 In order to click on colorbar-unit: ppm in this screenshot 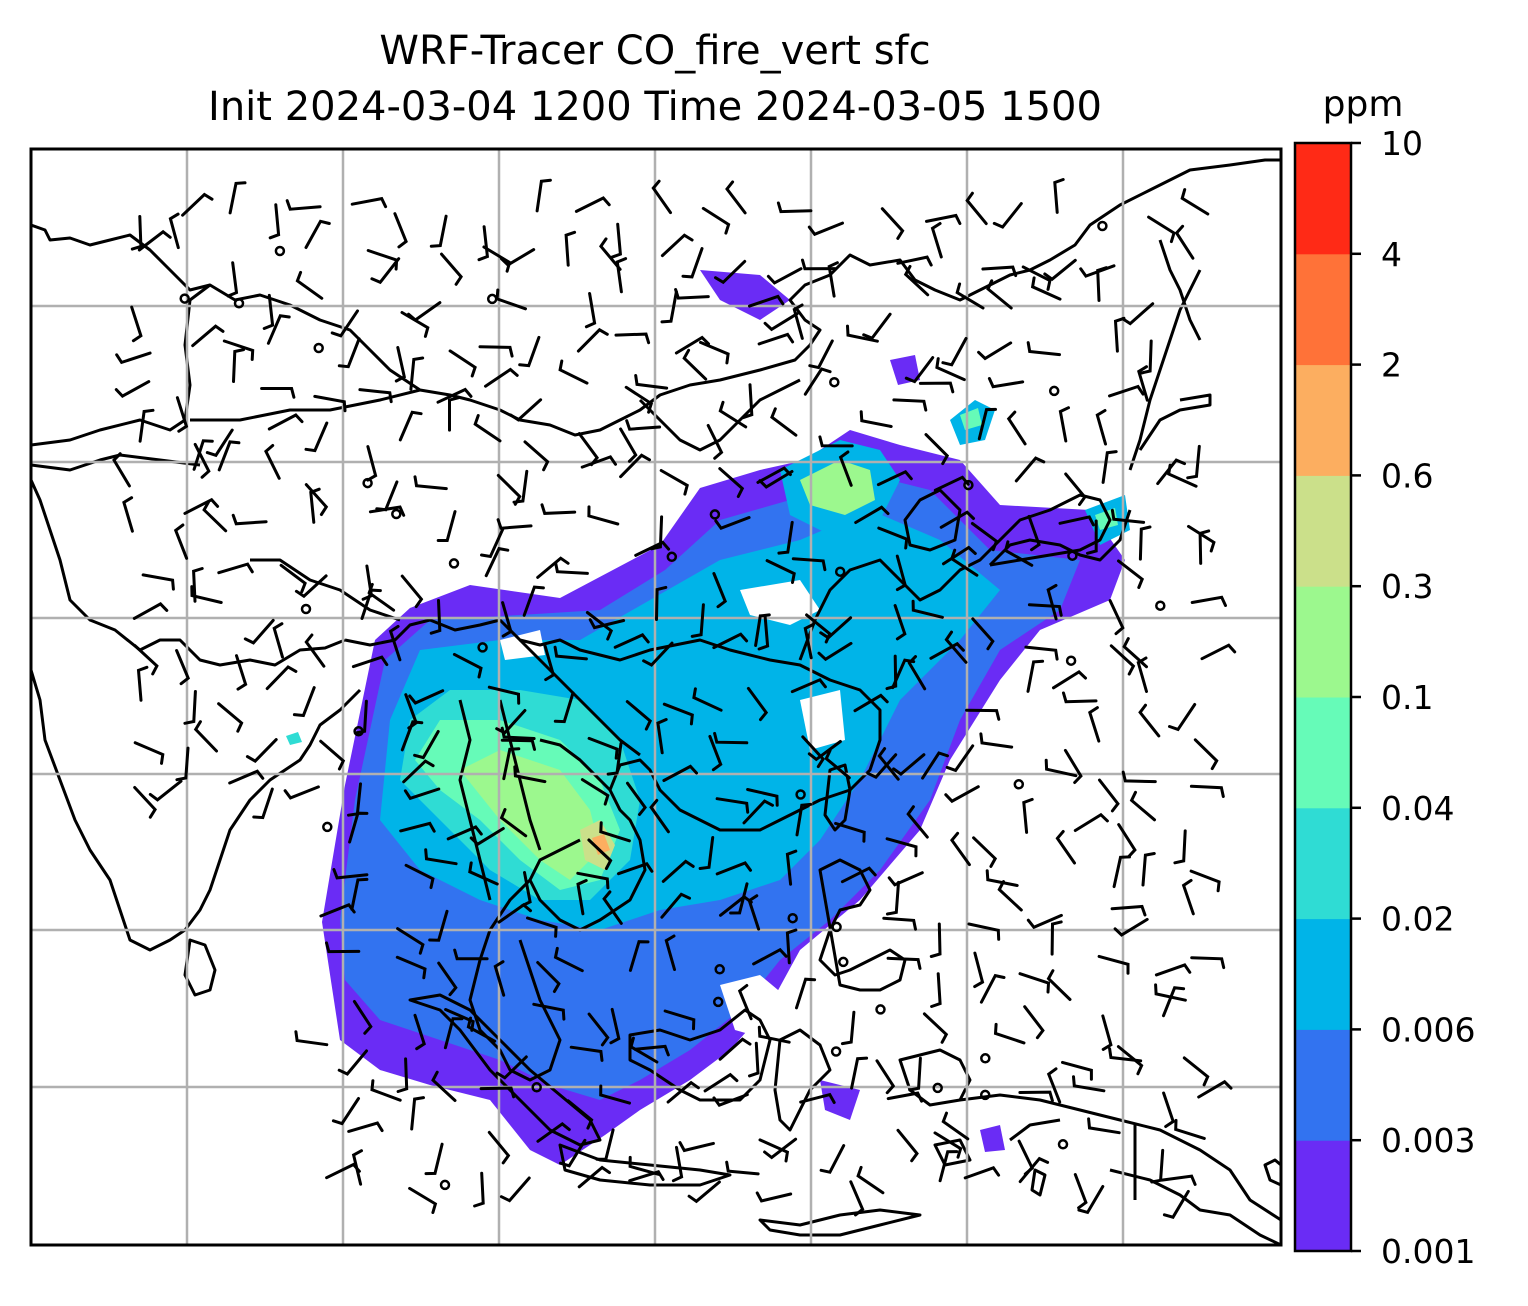, I will do `click(1363, 104)`.